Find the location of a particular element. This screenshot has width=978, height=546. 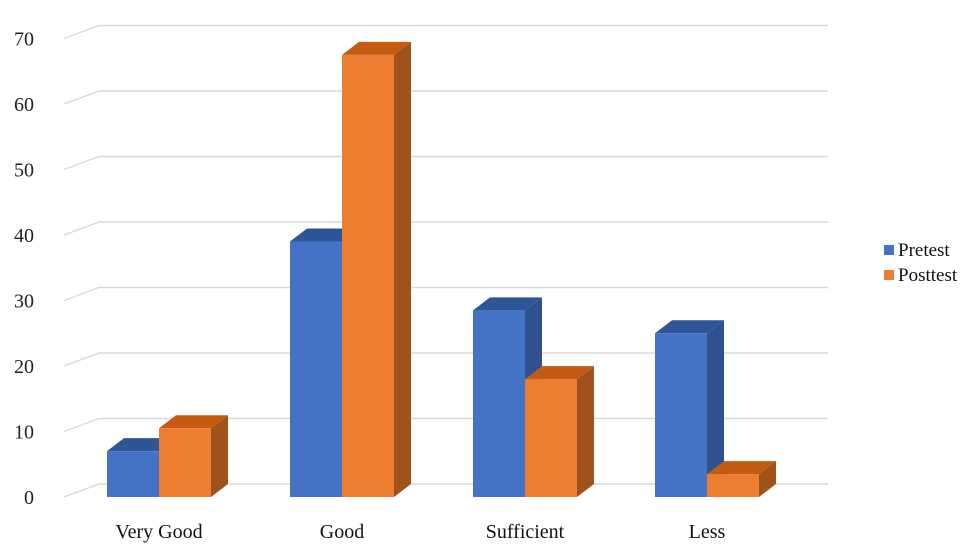

bar-posttest-very-good is located at coordinates (193, 456).